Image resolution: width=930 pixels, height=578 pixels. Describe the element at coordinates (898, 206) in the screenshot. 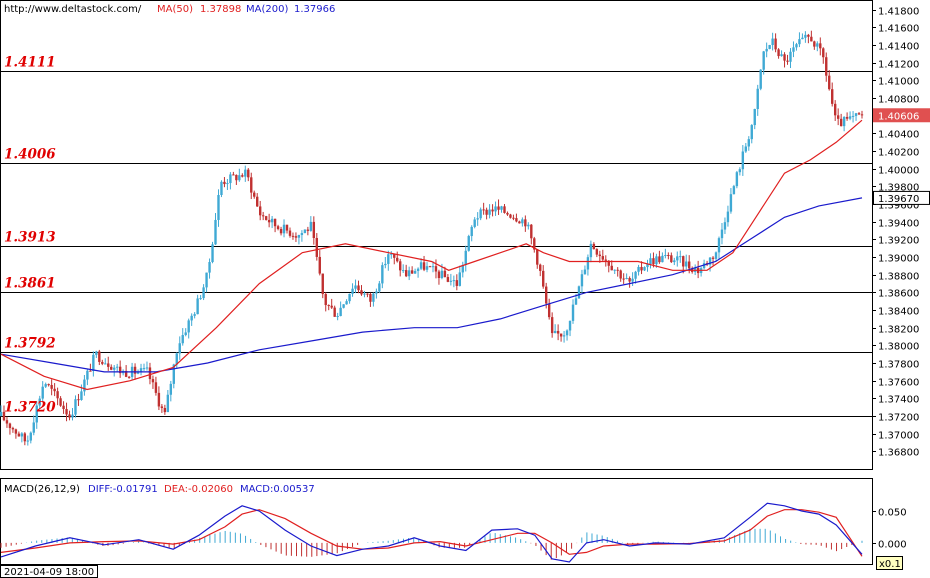

I see `price-tick-label: 1.39600` at that location.